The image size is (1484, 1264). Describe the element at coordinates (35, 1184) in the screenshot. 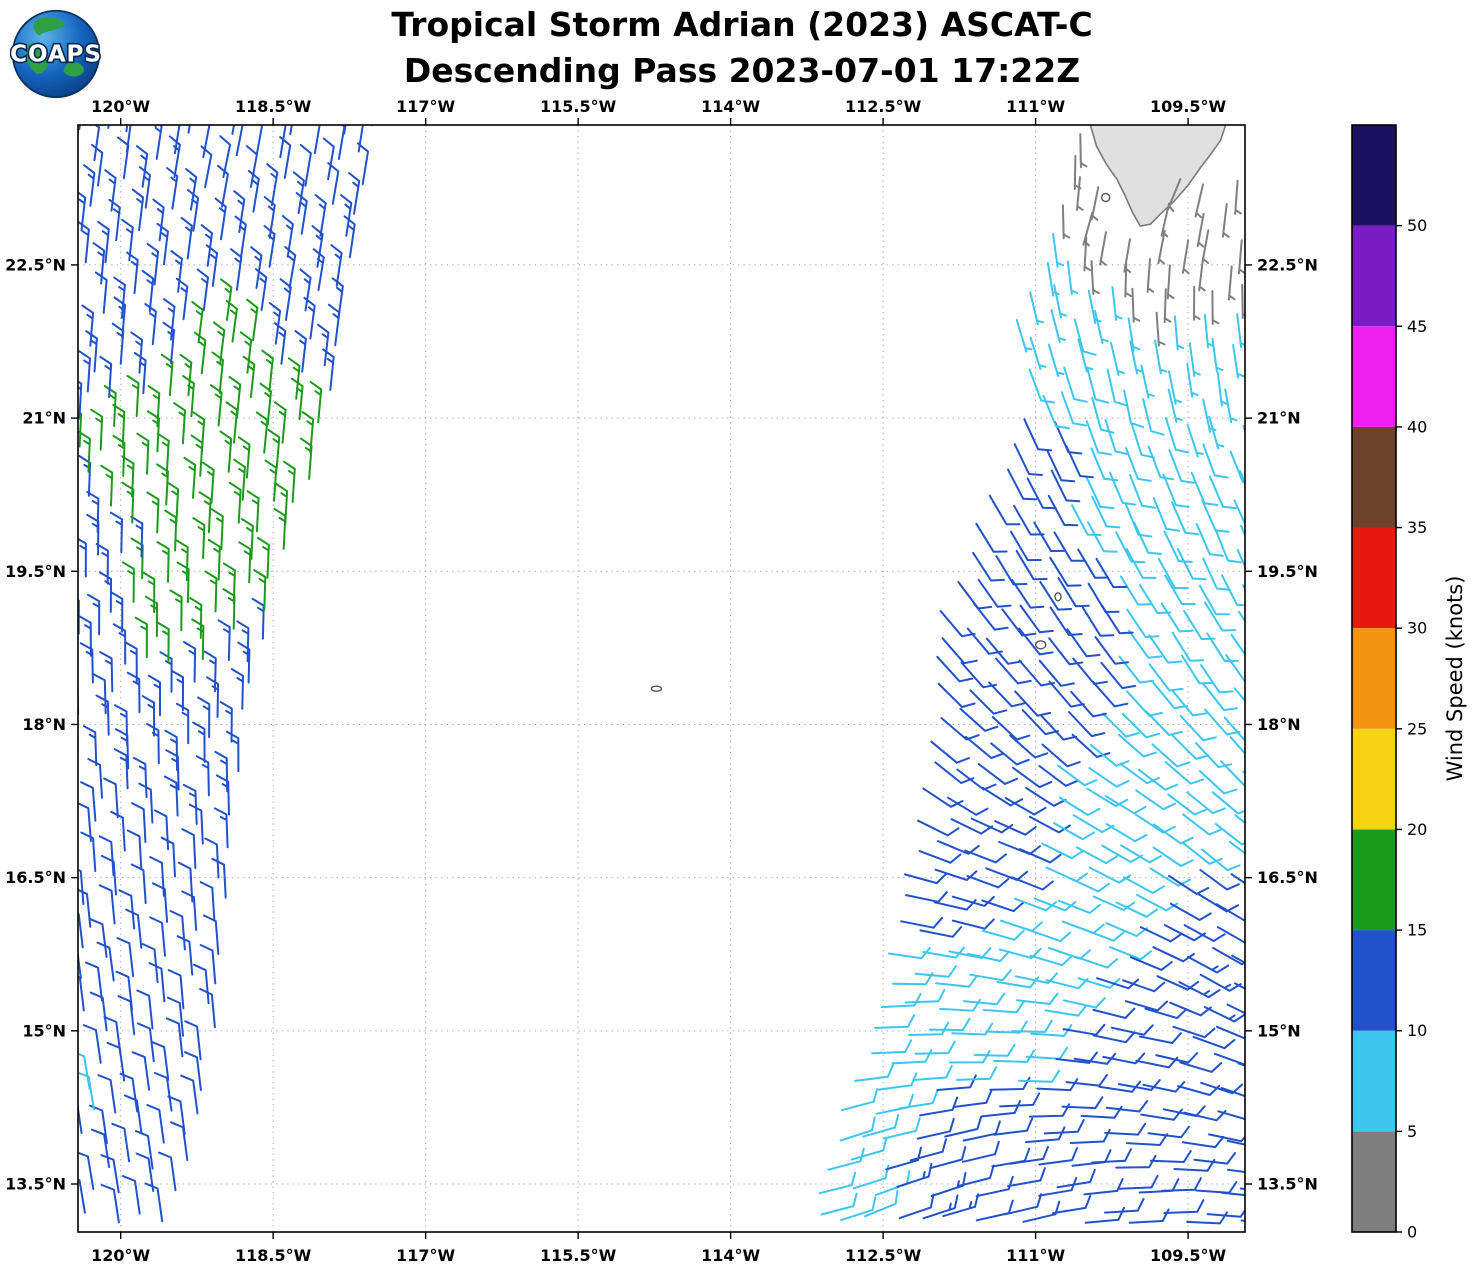

I see `y-tick-label-left: 13.5°N` at that location.